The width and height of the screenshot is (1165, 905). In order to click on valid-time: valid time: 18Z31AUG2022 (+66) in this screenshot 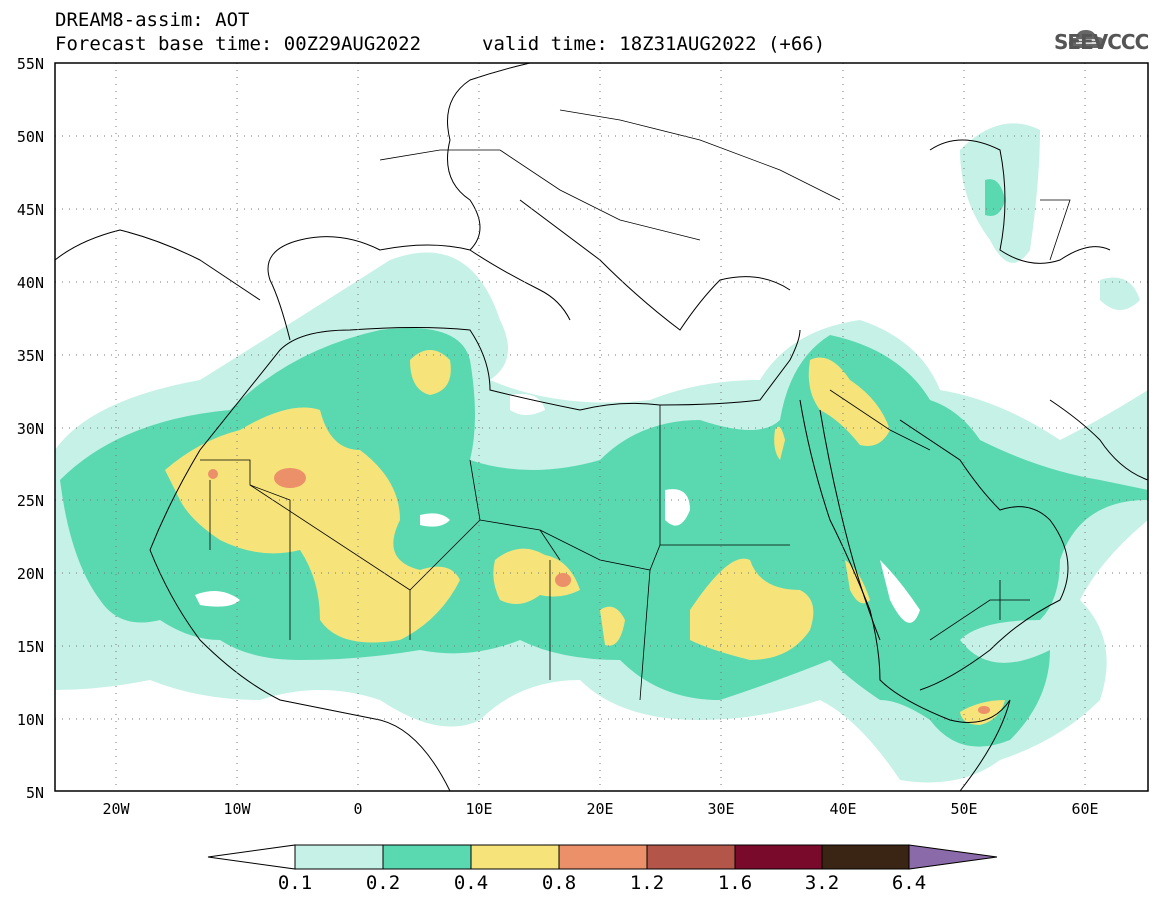, I will do `click(654, 44)`.